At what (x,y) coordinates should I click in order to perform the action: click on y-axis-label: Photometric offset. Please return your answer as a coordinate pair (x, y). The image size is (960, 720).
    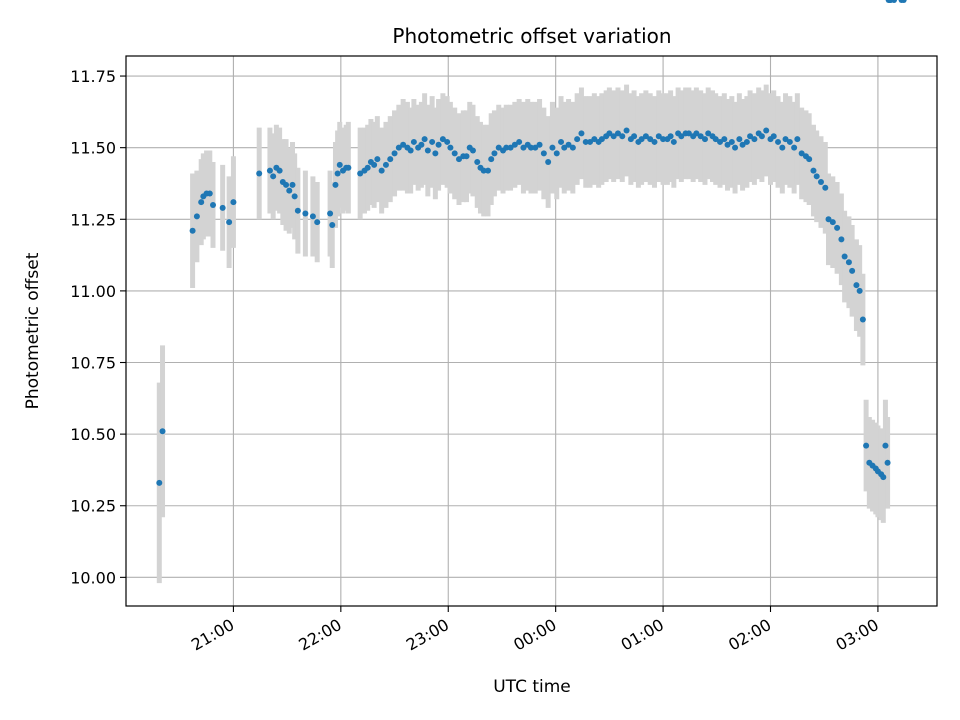
    Looking at the image, I should click on (33, 330).